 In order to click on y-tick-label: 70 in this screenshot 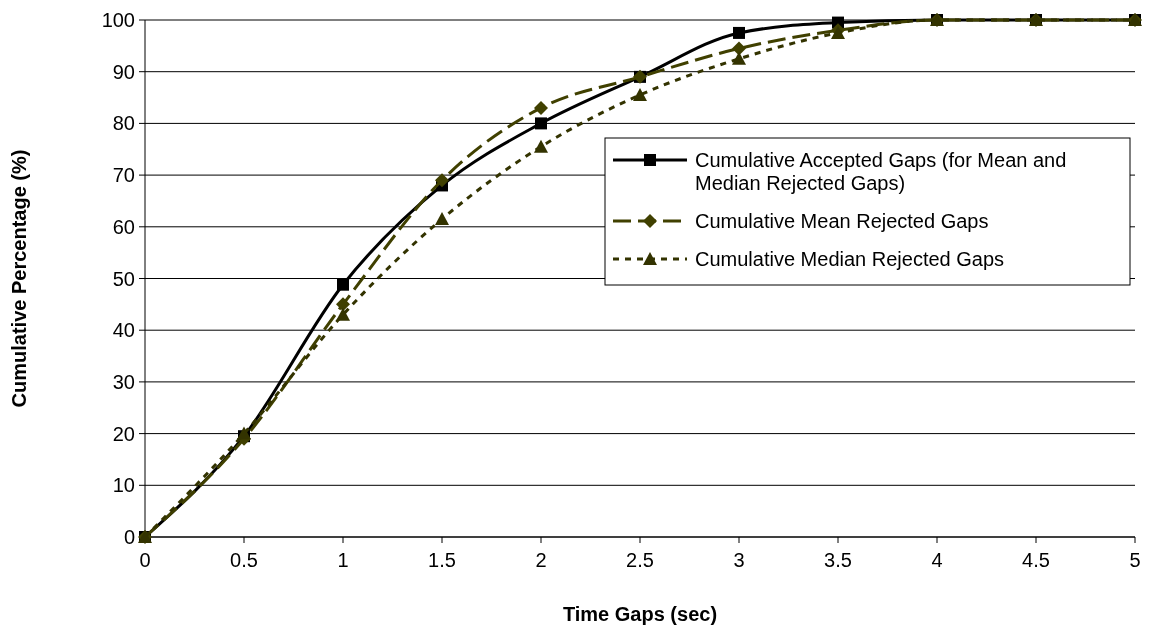, I will do `click(123, 175)`.